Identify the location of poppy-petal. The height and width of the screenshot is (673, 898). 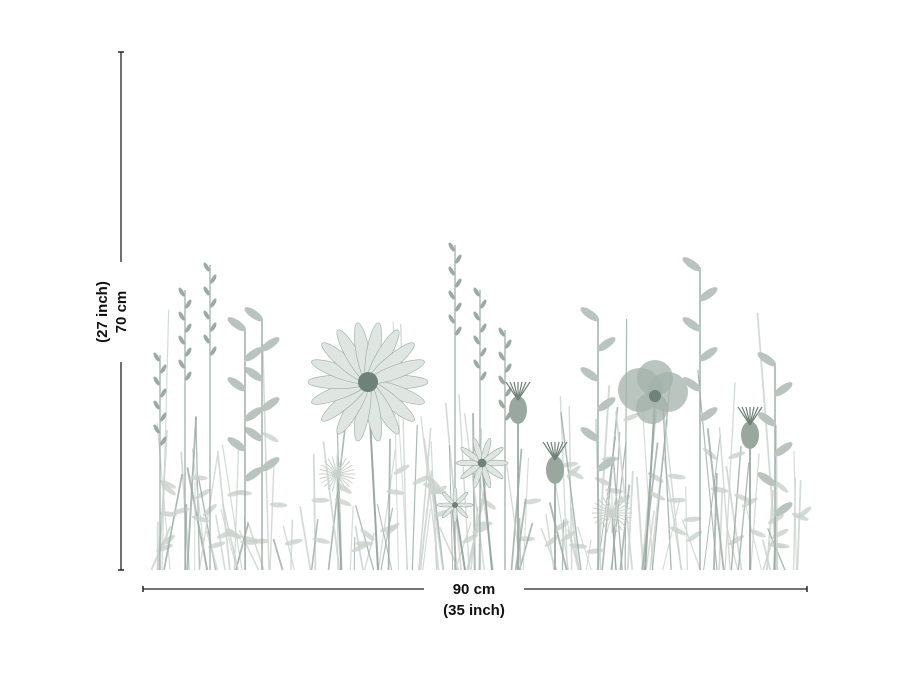
(652, 408).